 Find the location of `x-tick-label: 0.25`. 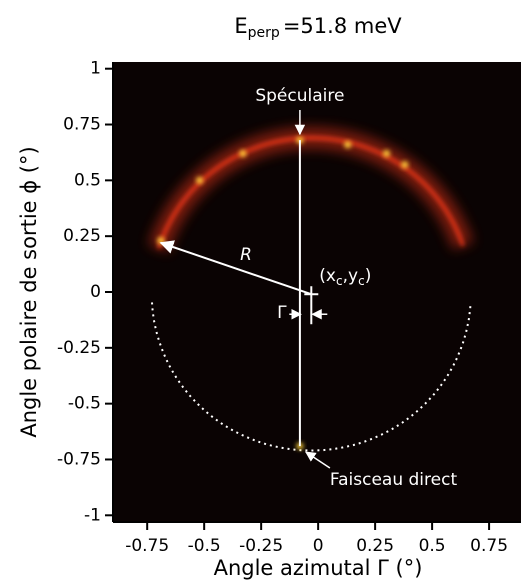

x-tick-label: 0.25 is located at coordinates (375, 546).